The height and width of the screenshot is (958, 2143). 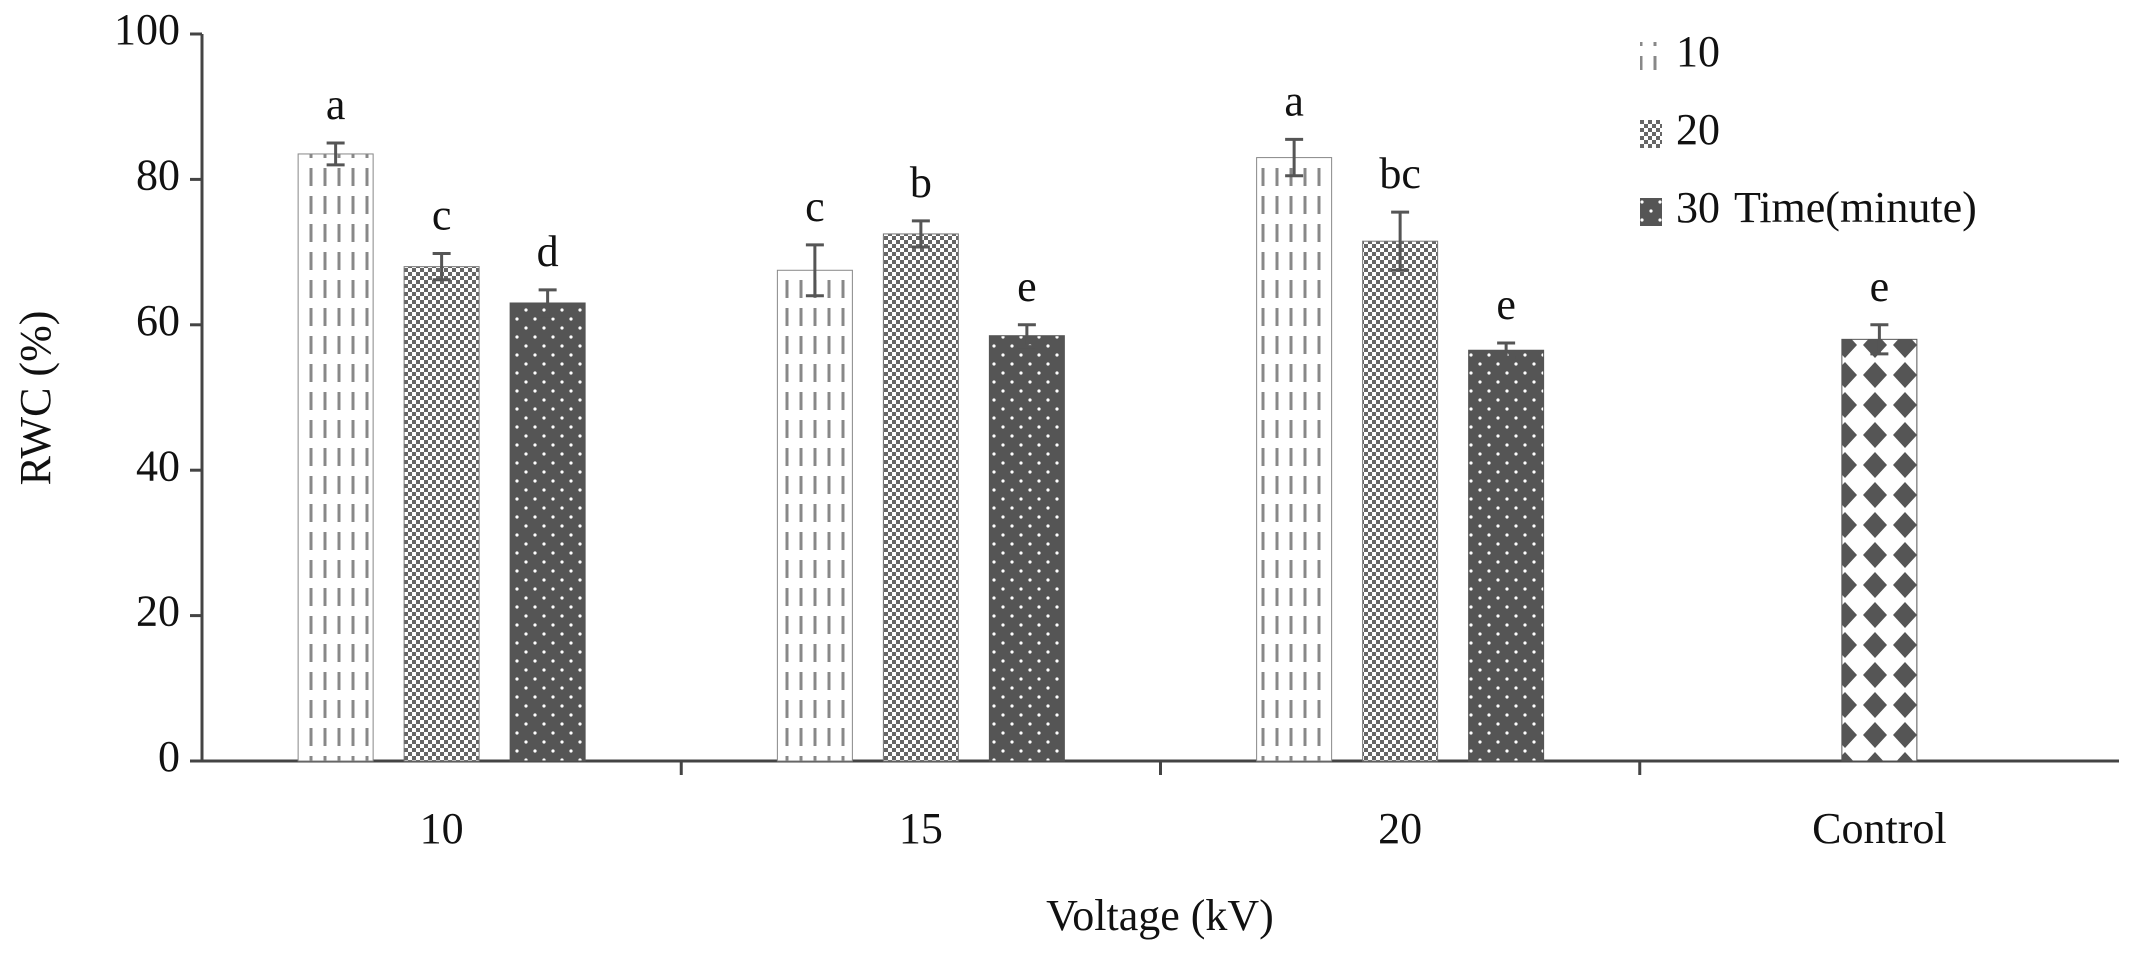 I want to click on x-tick-label: 10, so click(x=442, y=828).